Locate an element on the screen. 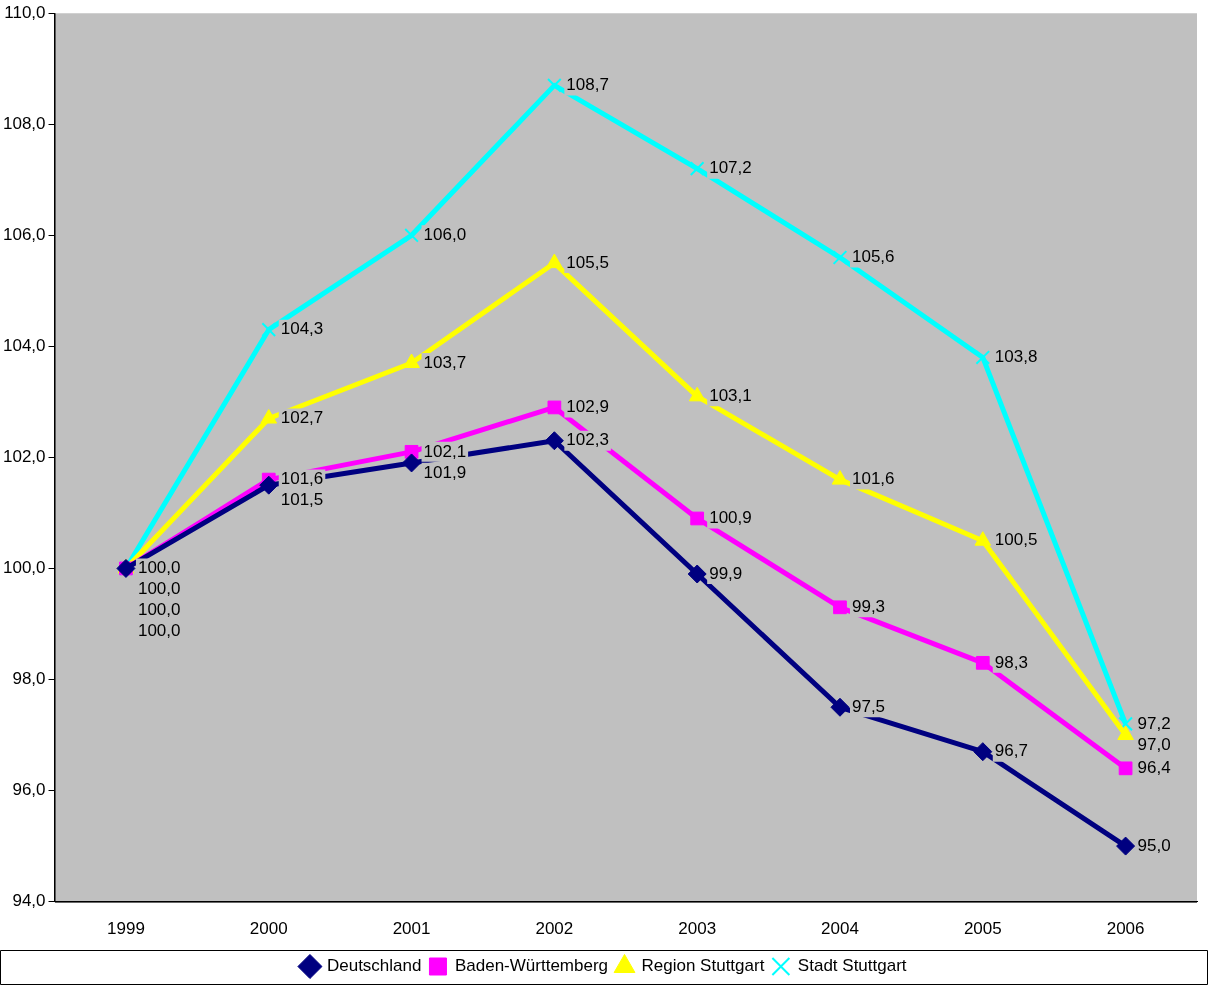 Image resolution: width=1208 pixels, height=985 pixels. y-tick-label: 110,0 is located at coordinates (25, 12).